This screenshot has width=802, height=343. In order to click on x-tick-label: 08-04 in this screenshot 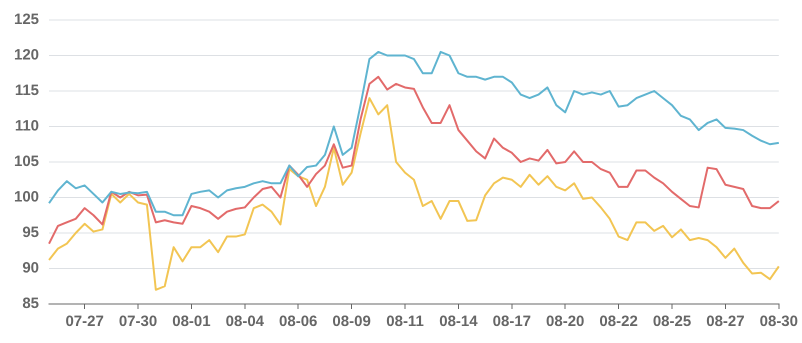, I will do `click(245, 321)`.